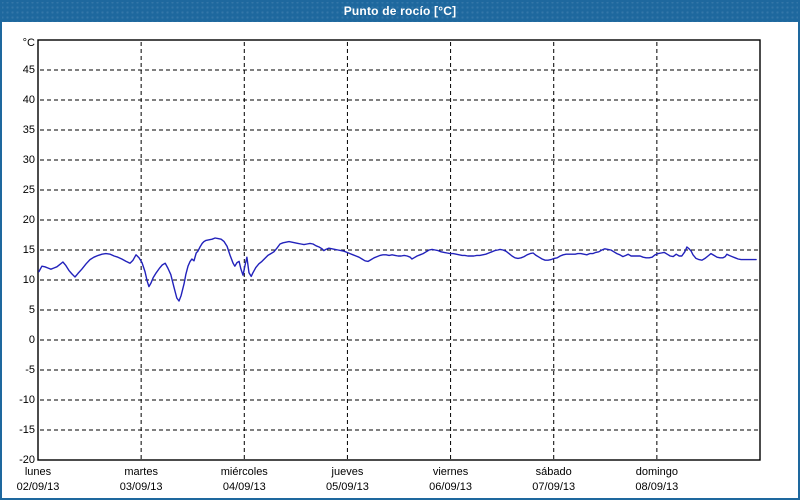  I want to click on dewpoint-series-line, so click(397, 269).